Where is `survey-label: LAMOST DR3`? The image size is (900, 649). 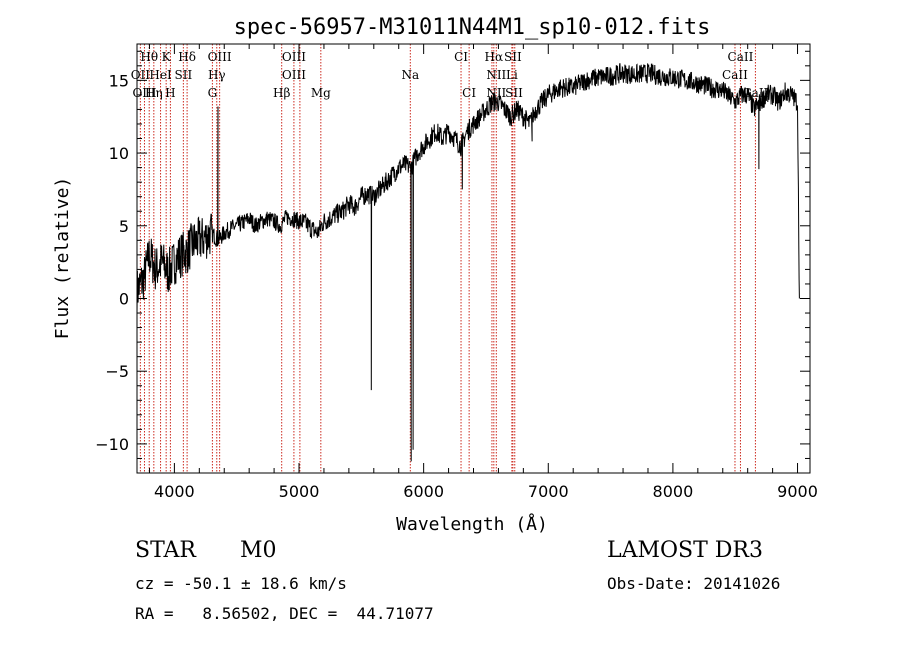
survey-label: LAMOST DR3 is located at coordinates (685, 550).